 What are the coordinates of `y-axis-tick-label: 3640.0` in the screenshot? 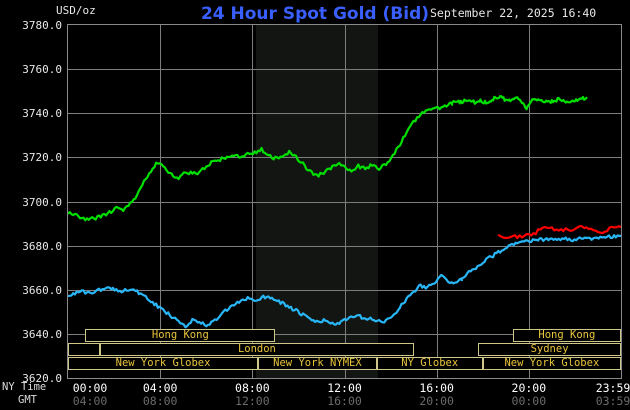 It's located at (42, 334).